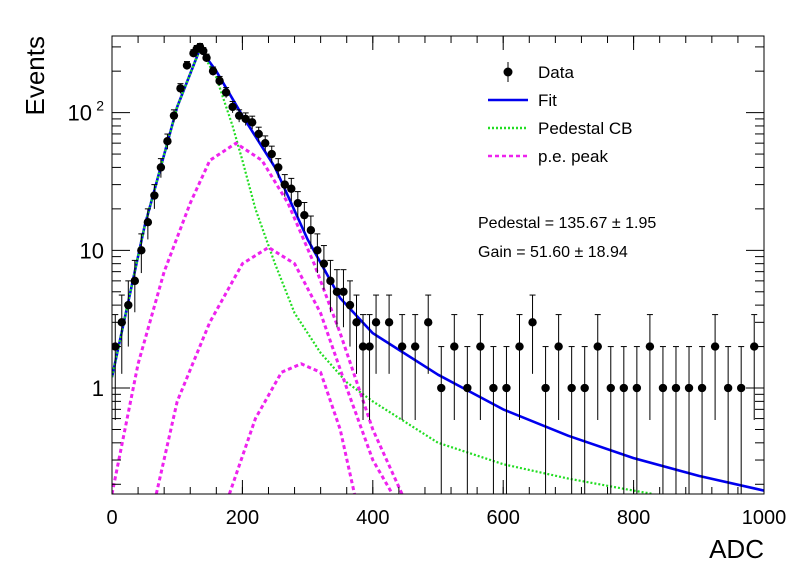 Image resolution: width=796 pixels, height=572 pixels. Describe the element at coordinates (100, 106) in the screenshot. I see `y-tick-label-exponent: 2` at that location.